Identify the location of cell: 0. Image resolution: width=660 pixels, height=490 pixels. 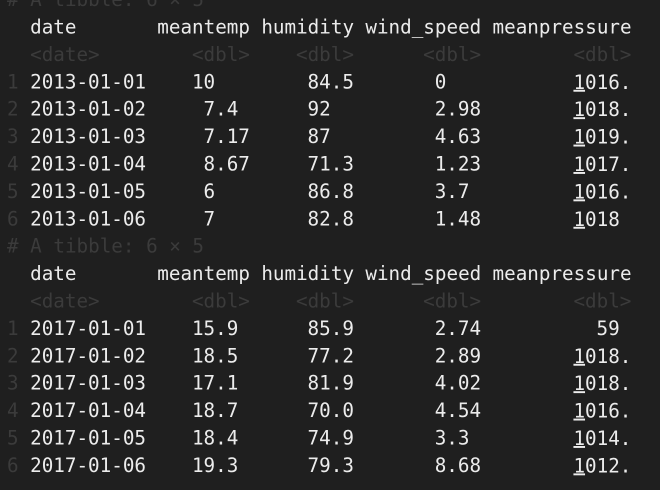
(441, 81).